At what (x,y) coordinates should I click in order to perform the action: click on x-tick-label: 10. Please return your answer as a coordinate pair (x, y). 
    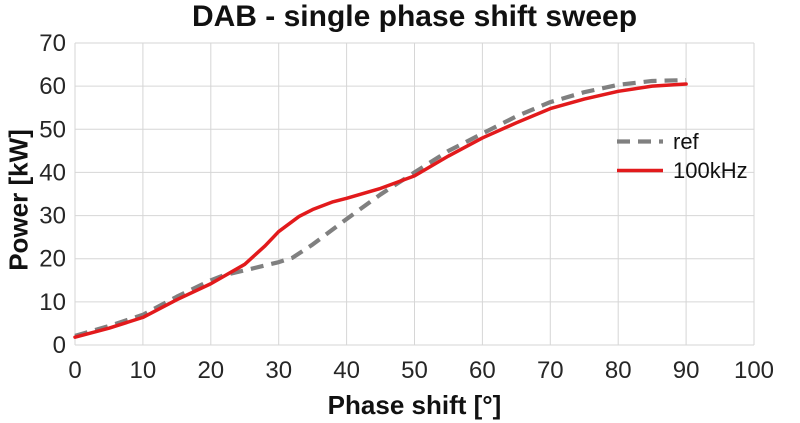
    Looking at the image, I should click on (143, 370).